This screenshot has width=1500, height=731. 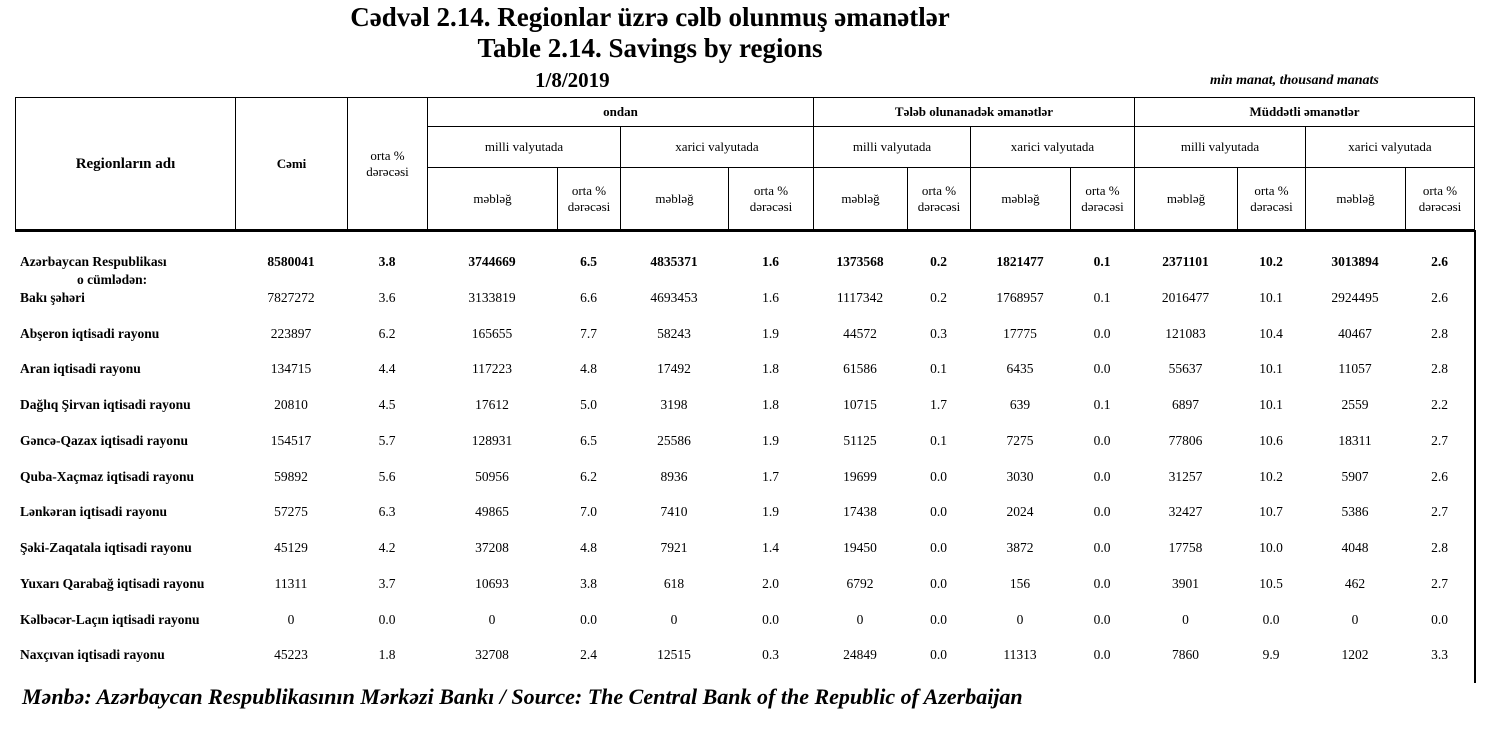 What do you see at coordinates (1020, 583) in the screenshot?
I see `cell-value: 156` at bounding box center [1020, 583].